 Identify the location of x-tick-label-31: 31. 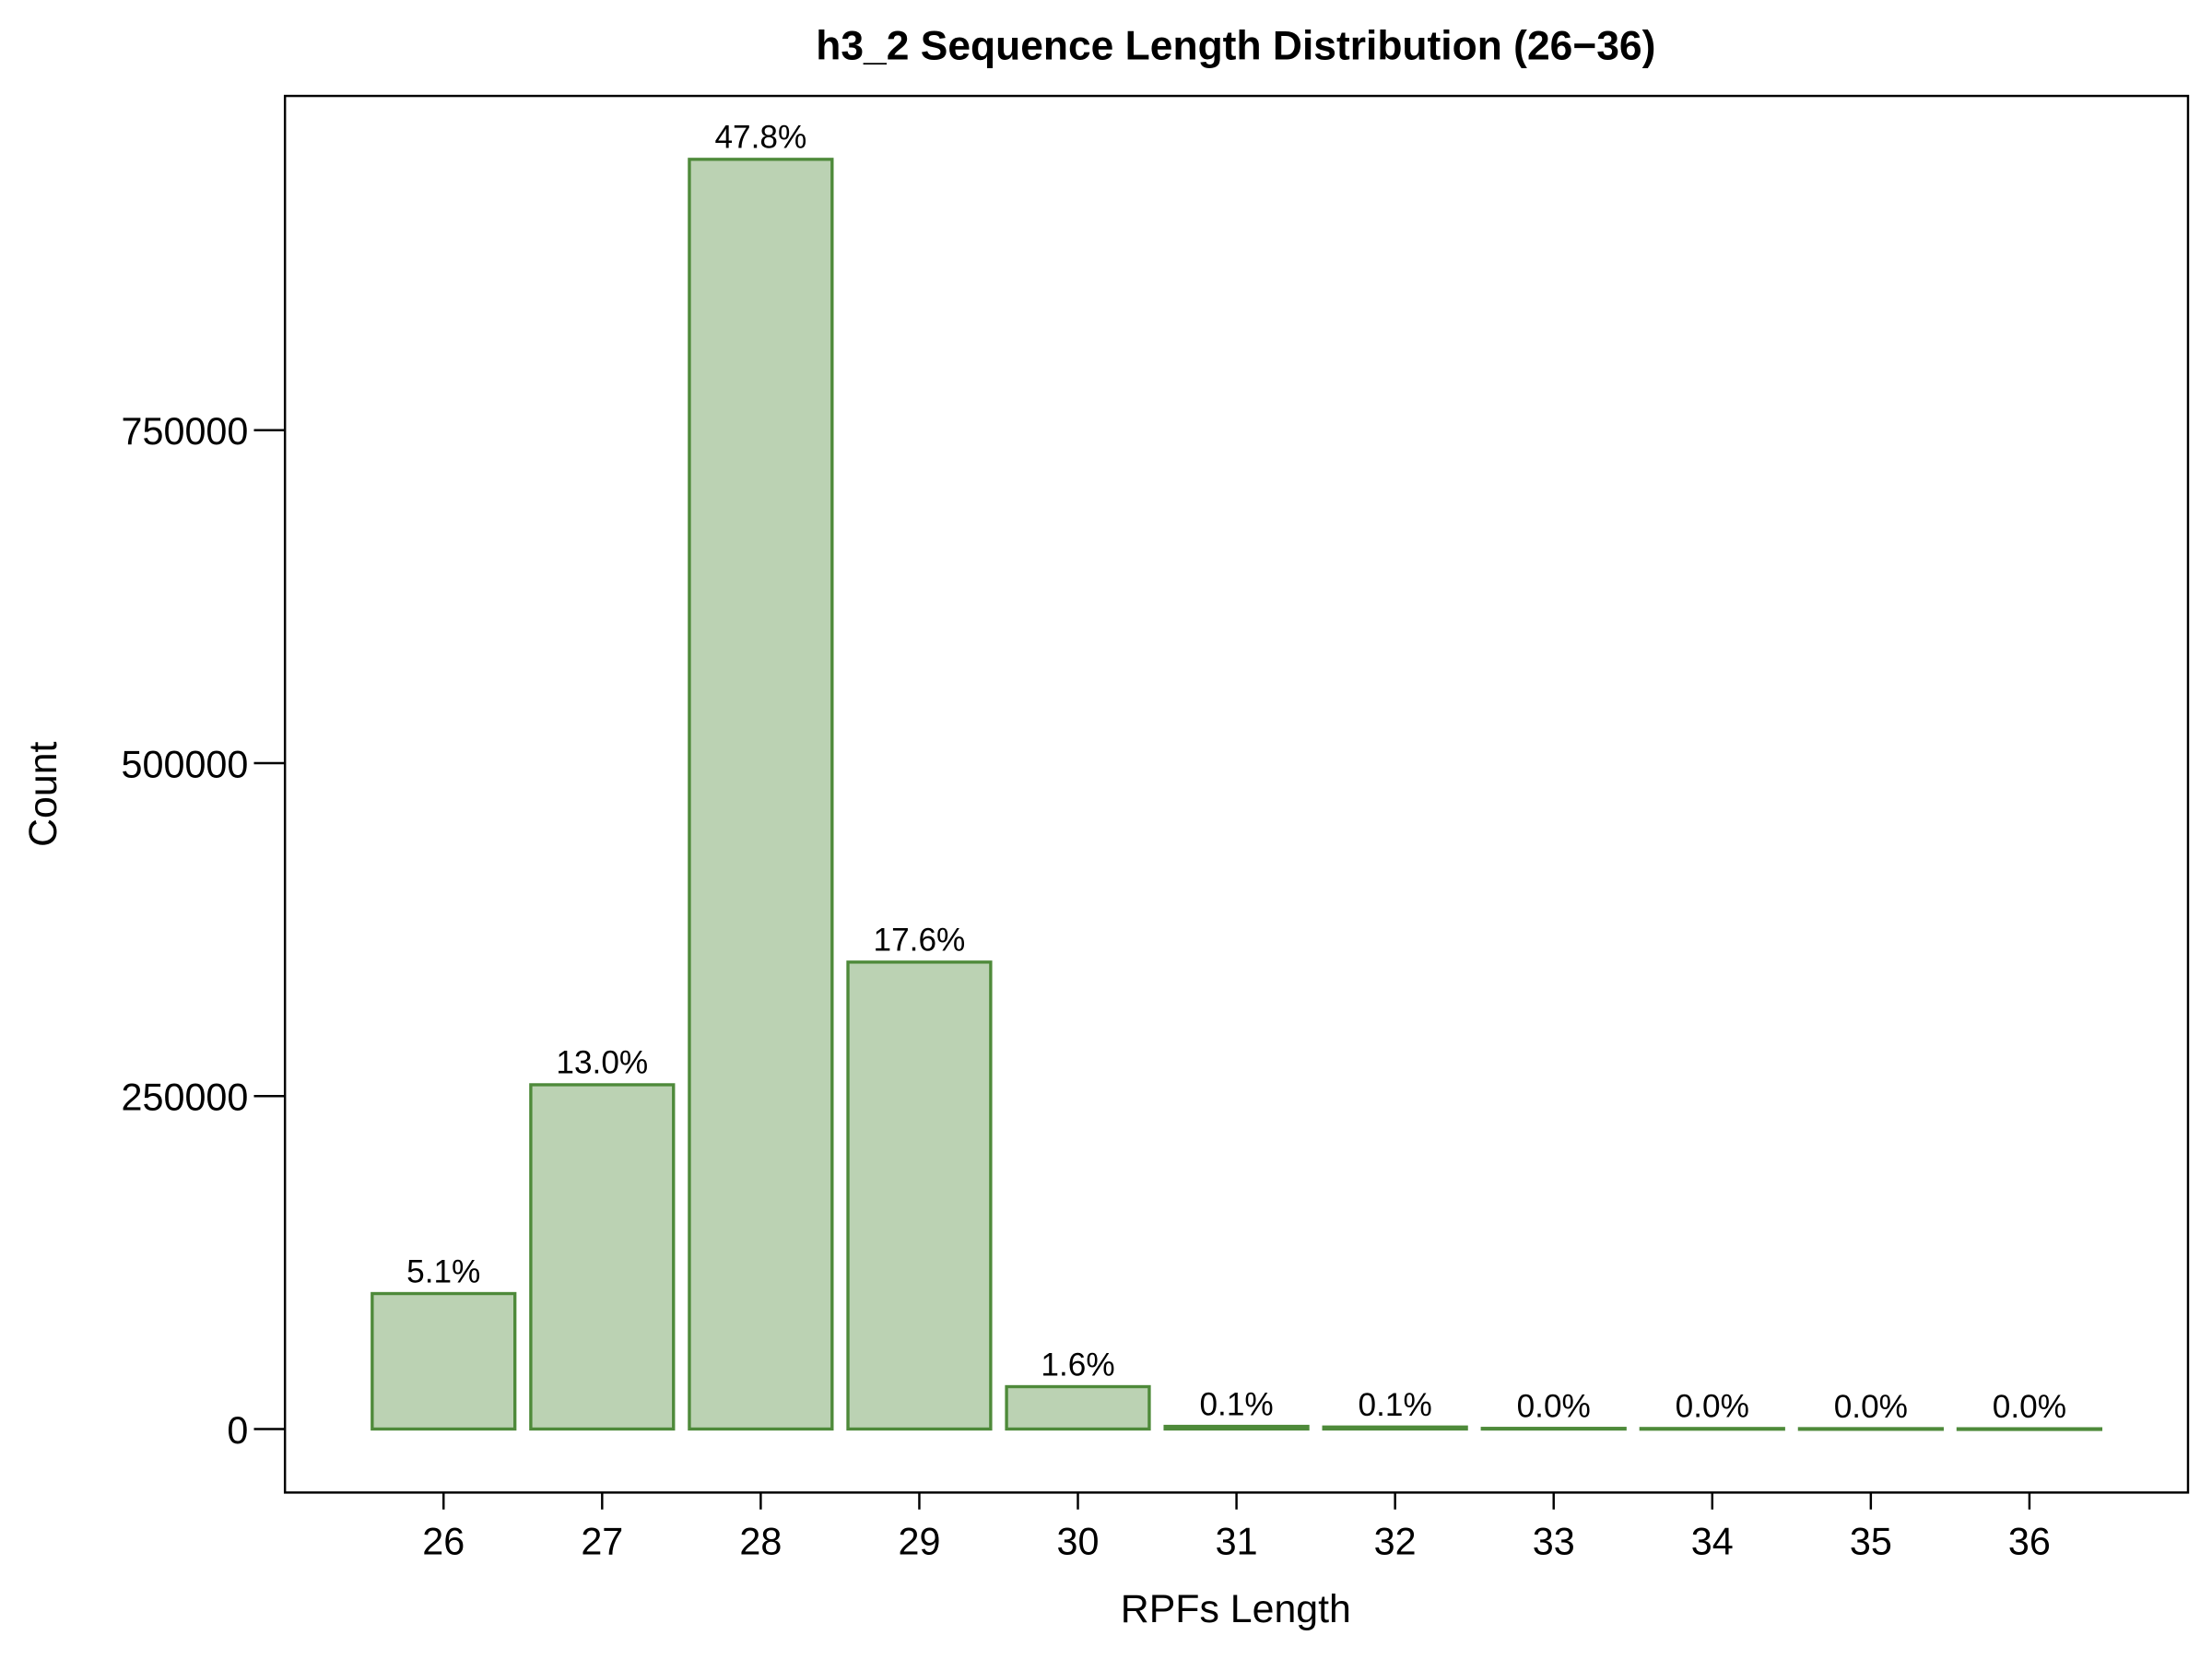
(1237, 1542).